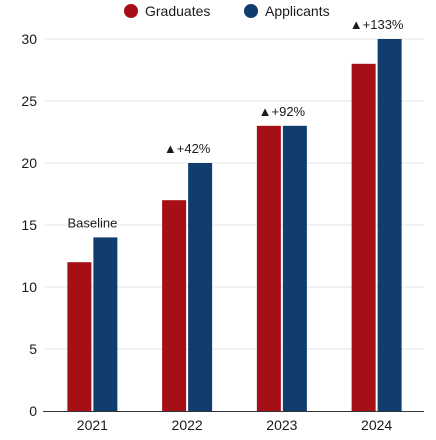 The width and height of the screenshot is (436, 440). I want to click on y-tick-label: 30, so click(29, 39).